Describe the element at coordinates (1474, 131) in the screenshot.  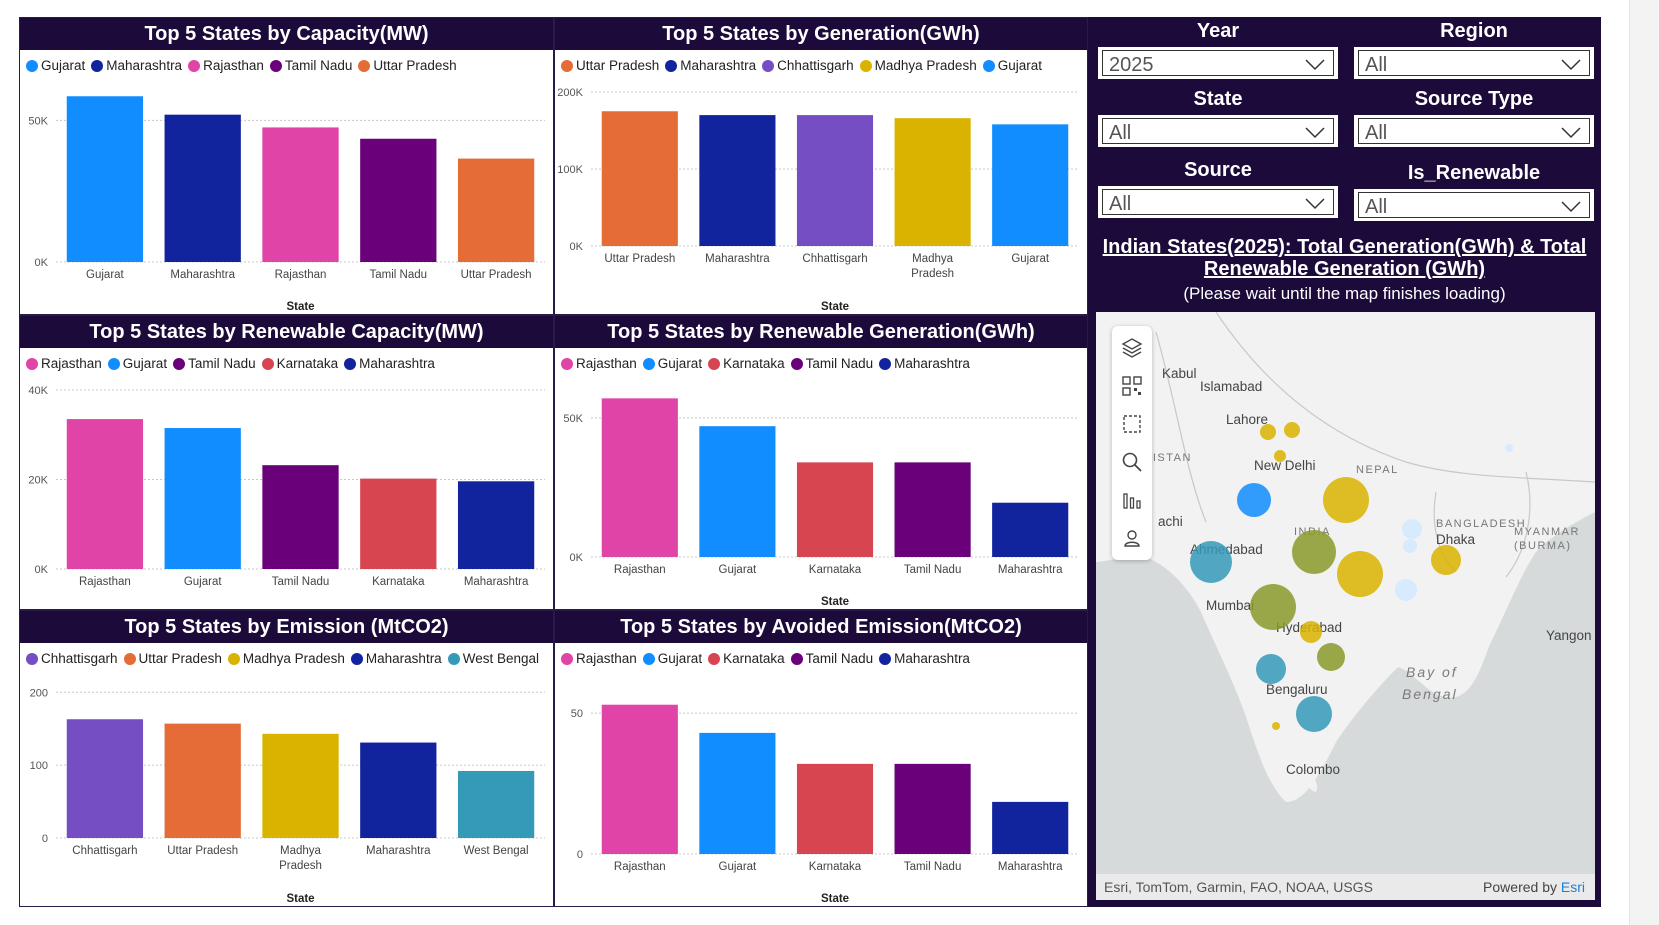
I see `source-type-dropdown: All` at that location.